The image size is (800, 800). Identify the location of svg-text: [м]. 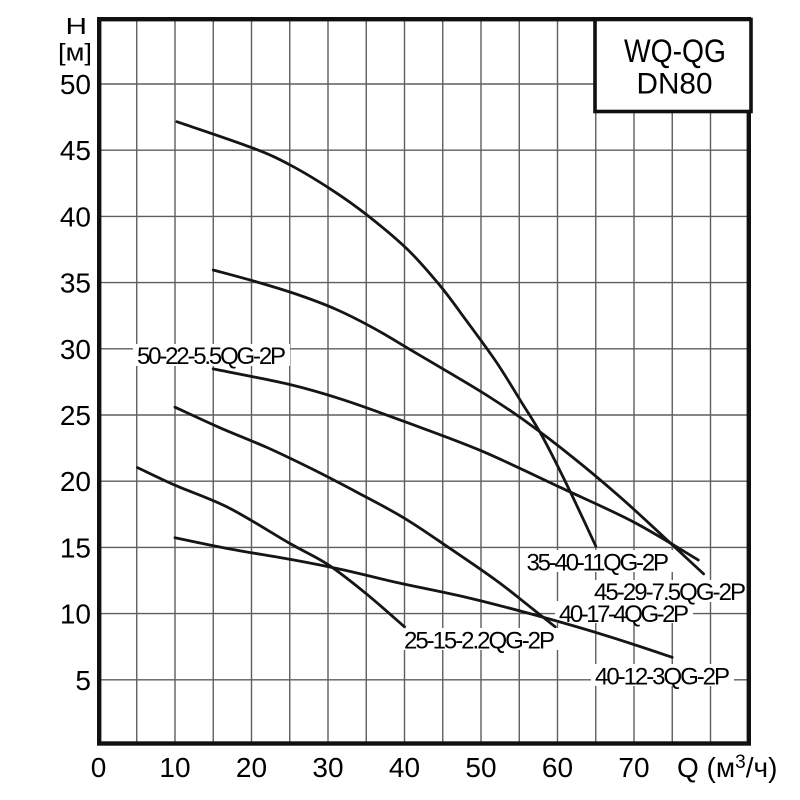
(75, 53).